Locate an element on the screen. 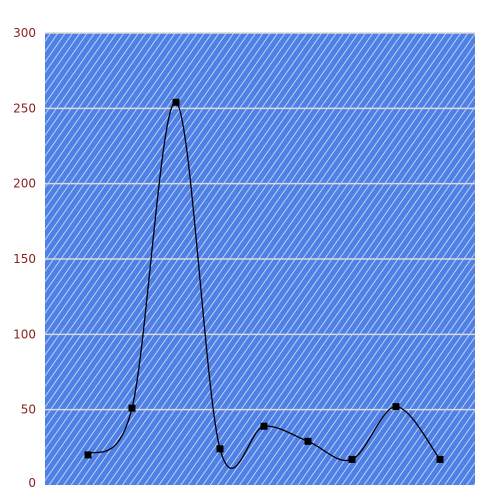  y-tick-label-300: 300 is located at coordinates (24, 33).